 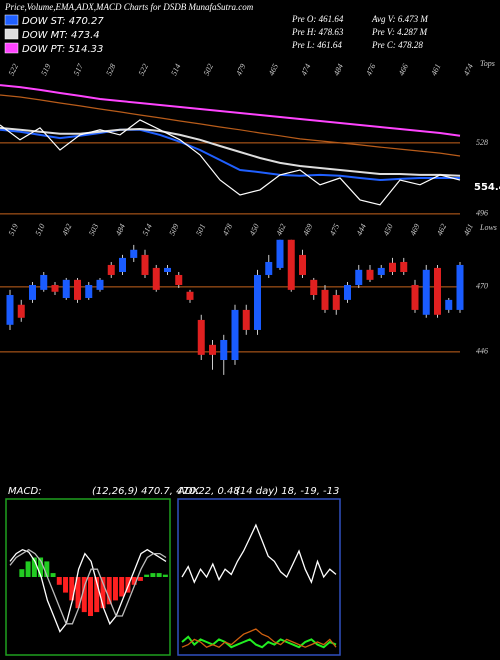 I want to click on top-label: 502, so click(x=208, y=69).